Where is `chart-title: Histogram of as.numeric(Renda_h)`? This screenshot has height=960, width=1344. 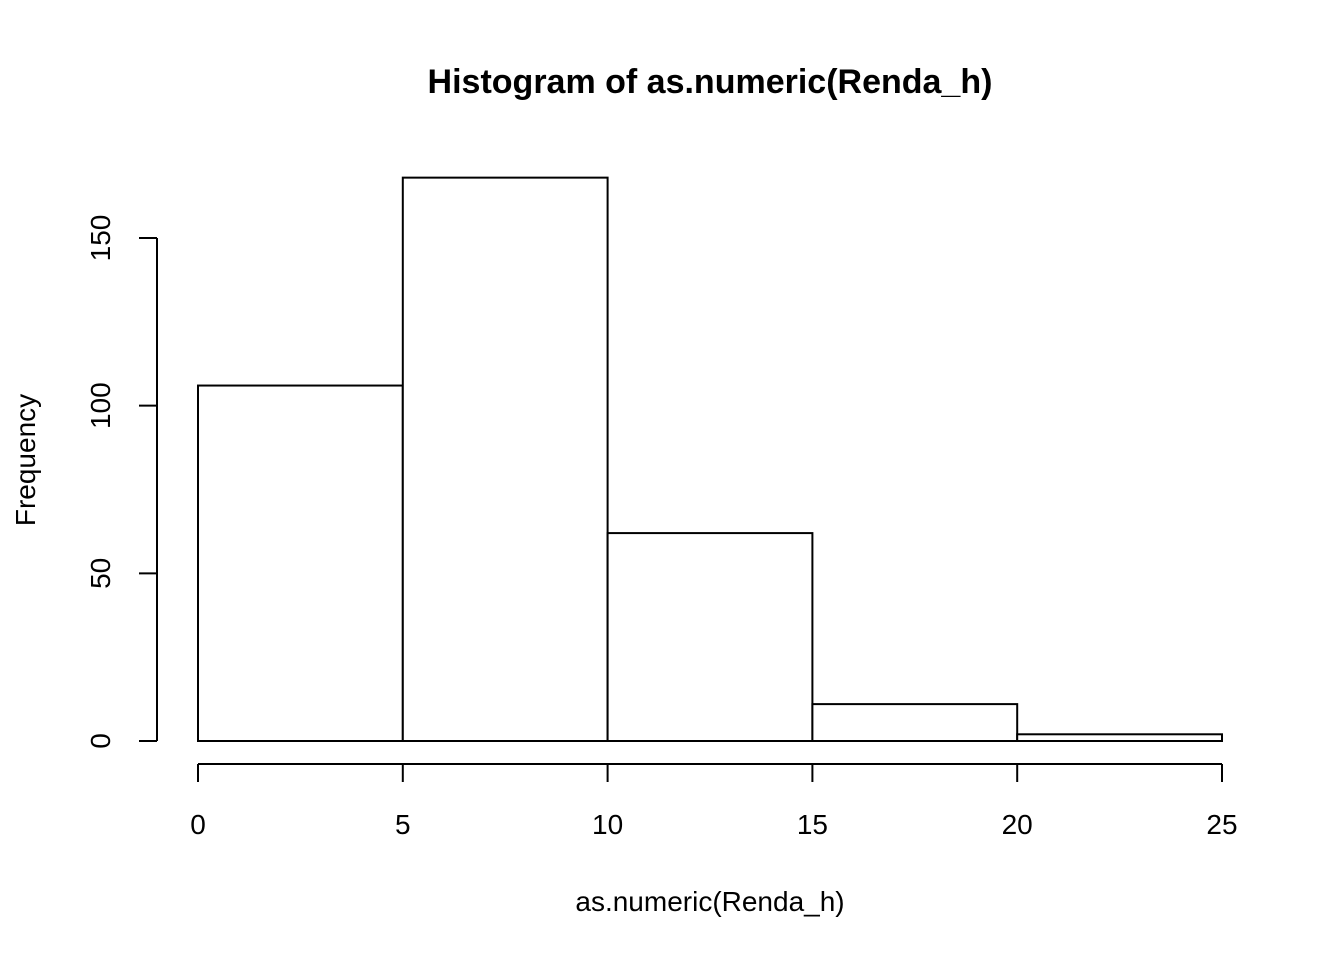
chart-title: Histogram of as.numeric(Renda_h) is located at coordinates (710, 82).